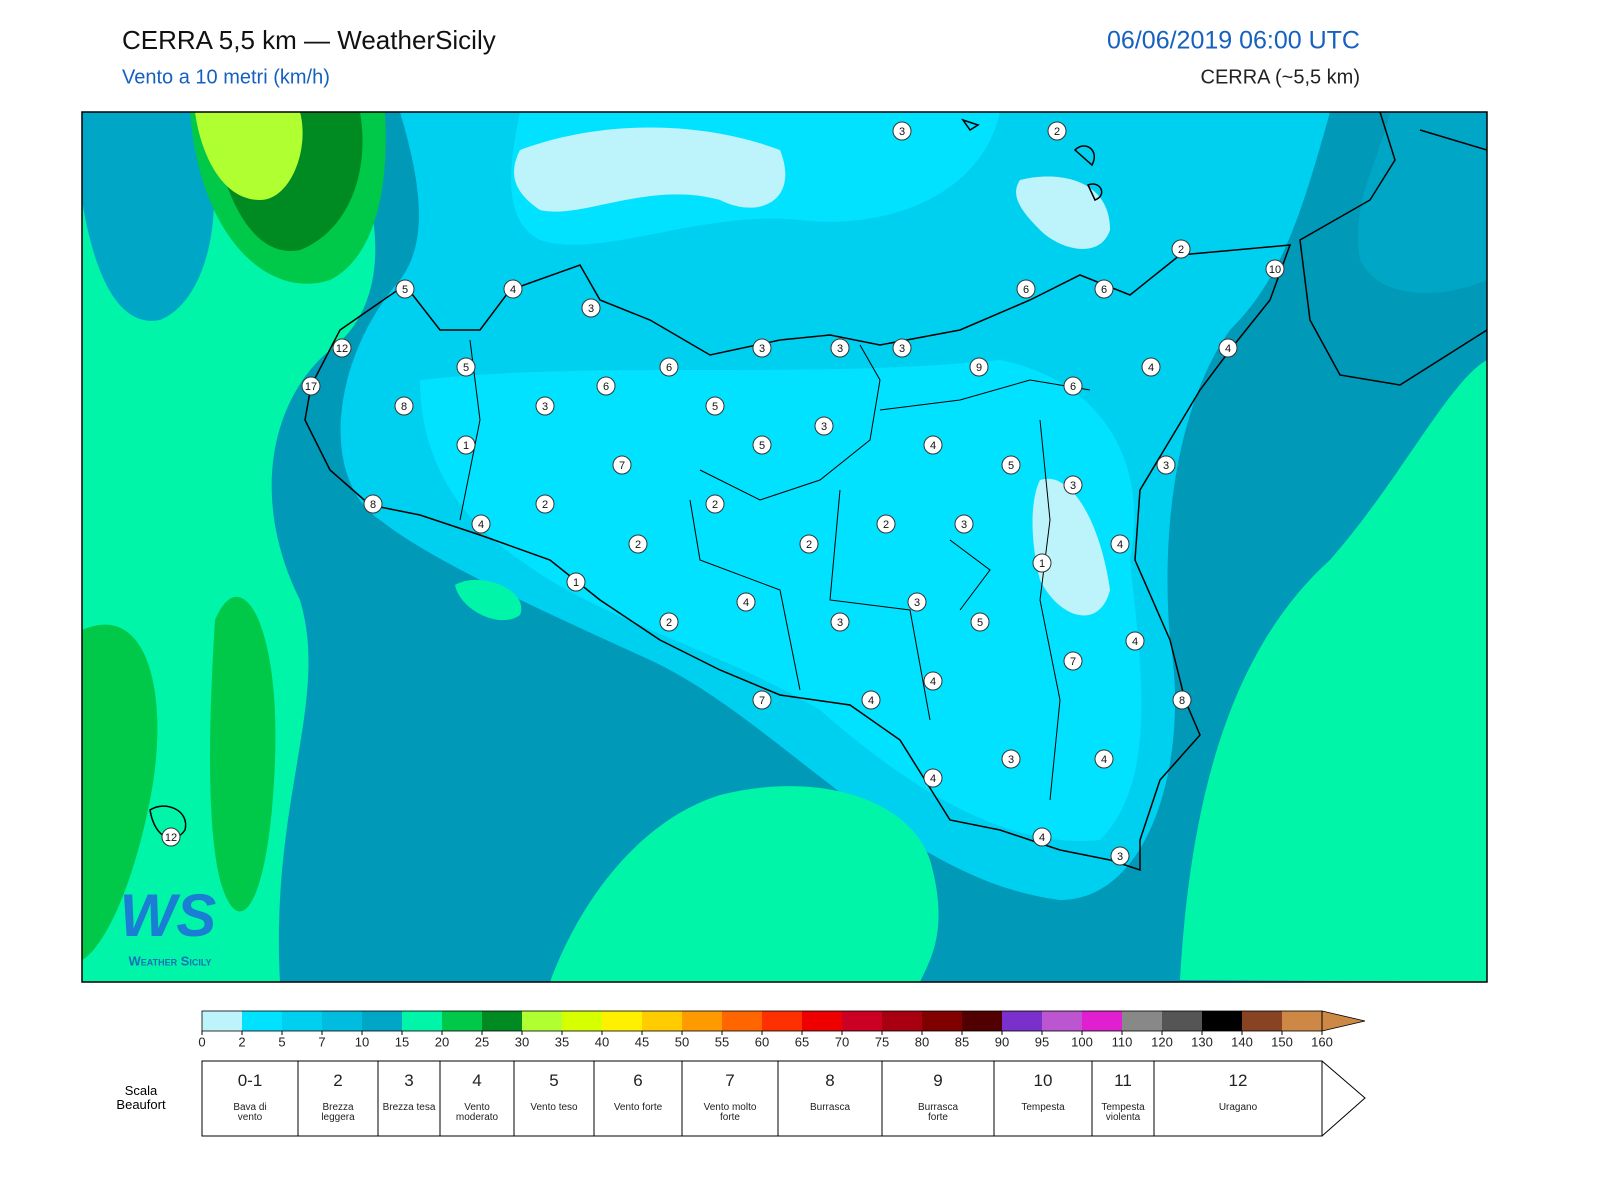 The image size is (1600, 1200). What do you see at coordinates (638, 1098) in the screenshot?
I see `beaufort-level: 6 Vento forte` at bounding box center [638, 1098].